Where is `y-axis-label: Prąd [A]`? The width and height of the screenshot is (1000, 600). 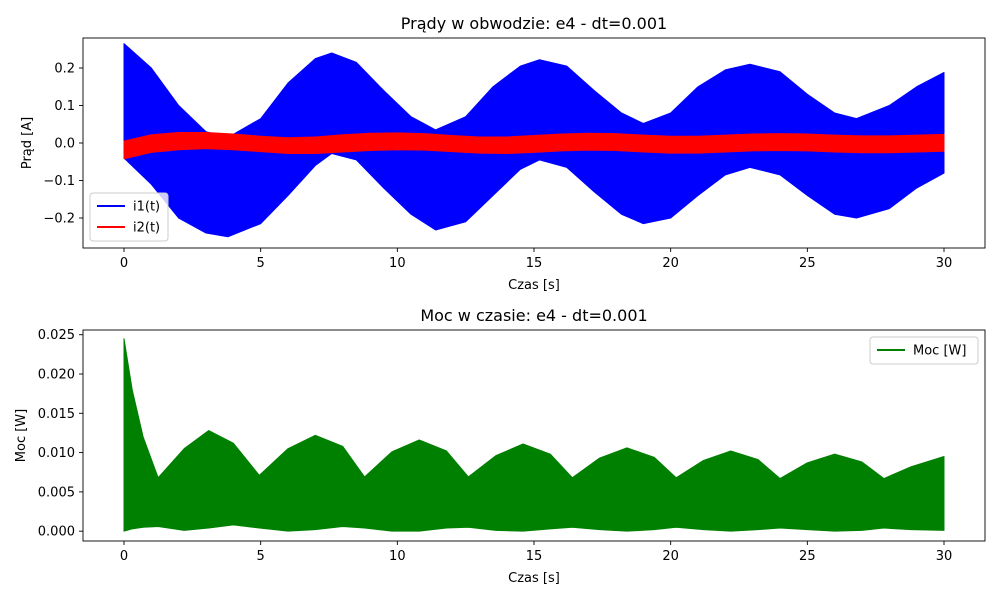
y-axis-label: Prąd [A] is located at coordinates (27, 143).